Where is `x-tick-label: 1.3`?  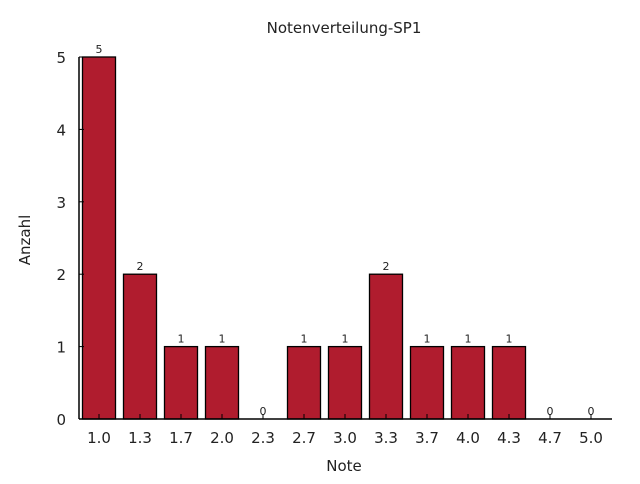 x-tick-label: 1.3 is located at coordinates (140, 438).